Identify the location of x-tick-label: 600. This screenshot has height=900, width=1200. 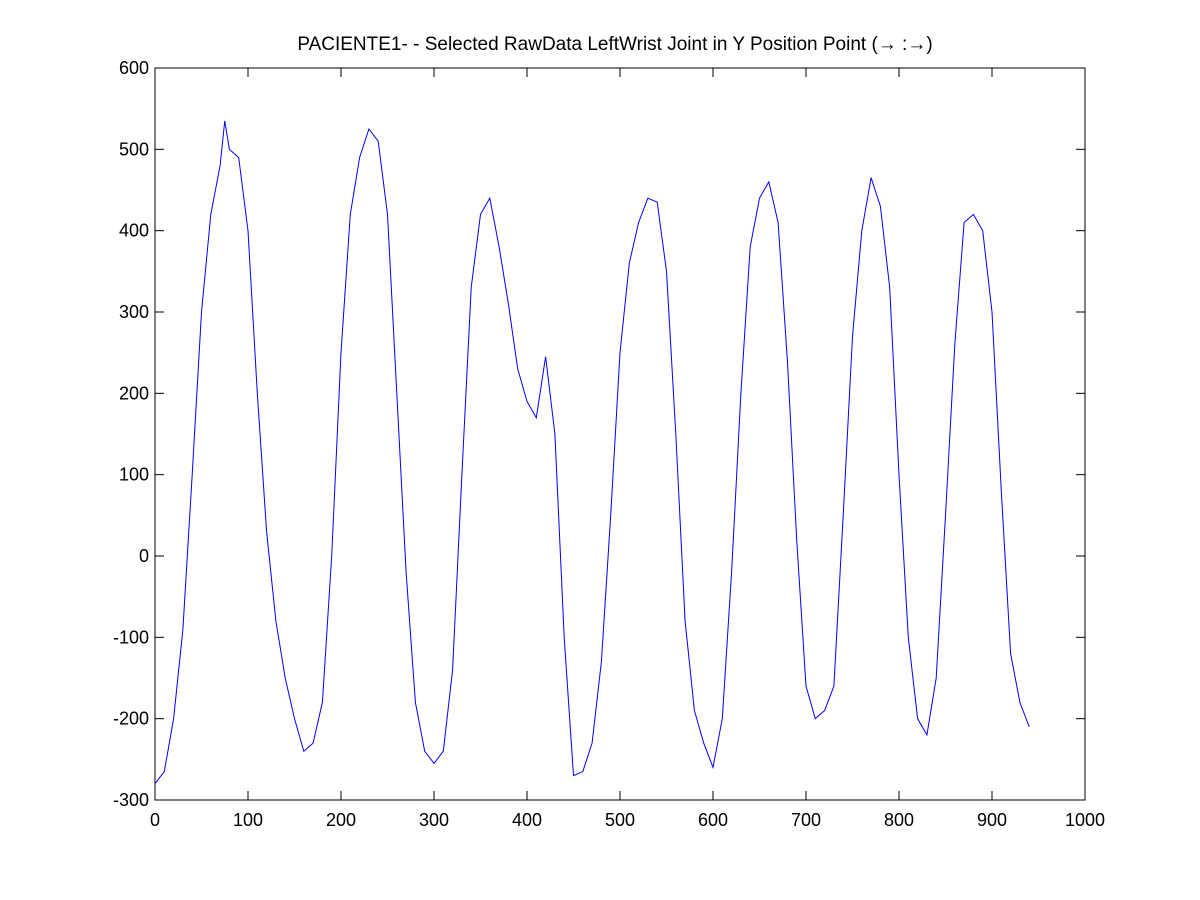
(713, 820).